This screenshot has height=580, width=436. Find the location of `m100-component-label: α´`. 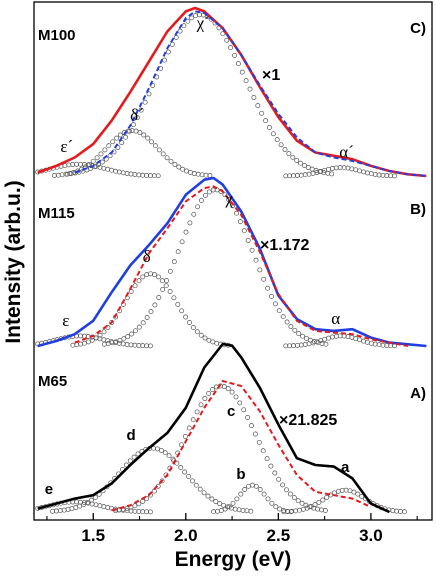

m100-component-label: α´ is located at coordinates (346, 152).